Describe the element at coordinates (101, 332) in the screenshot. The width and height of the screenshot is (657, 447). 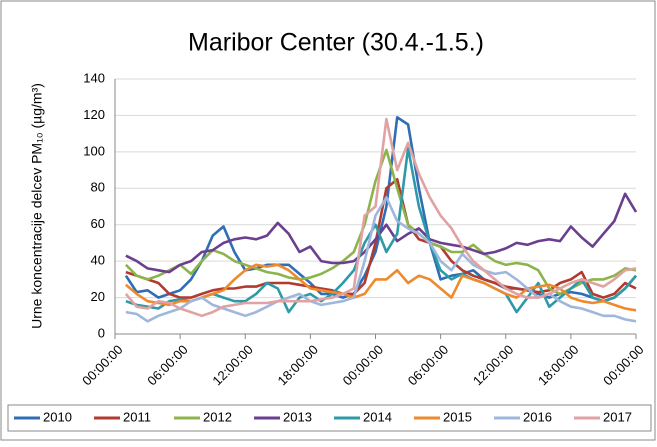
I see `y-tick-label: 0` at that location.